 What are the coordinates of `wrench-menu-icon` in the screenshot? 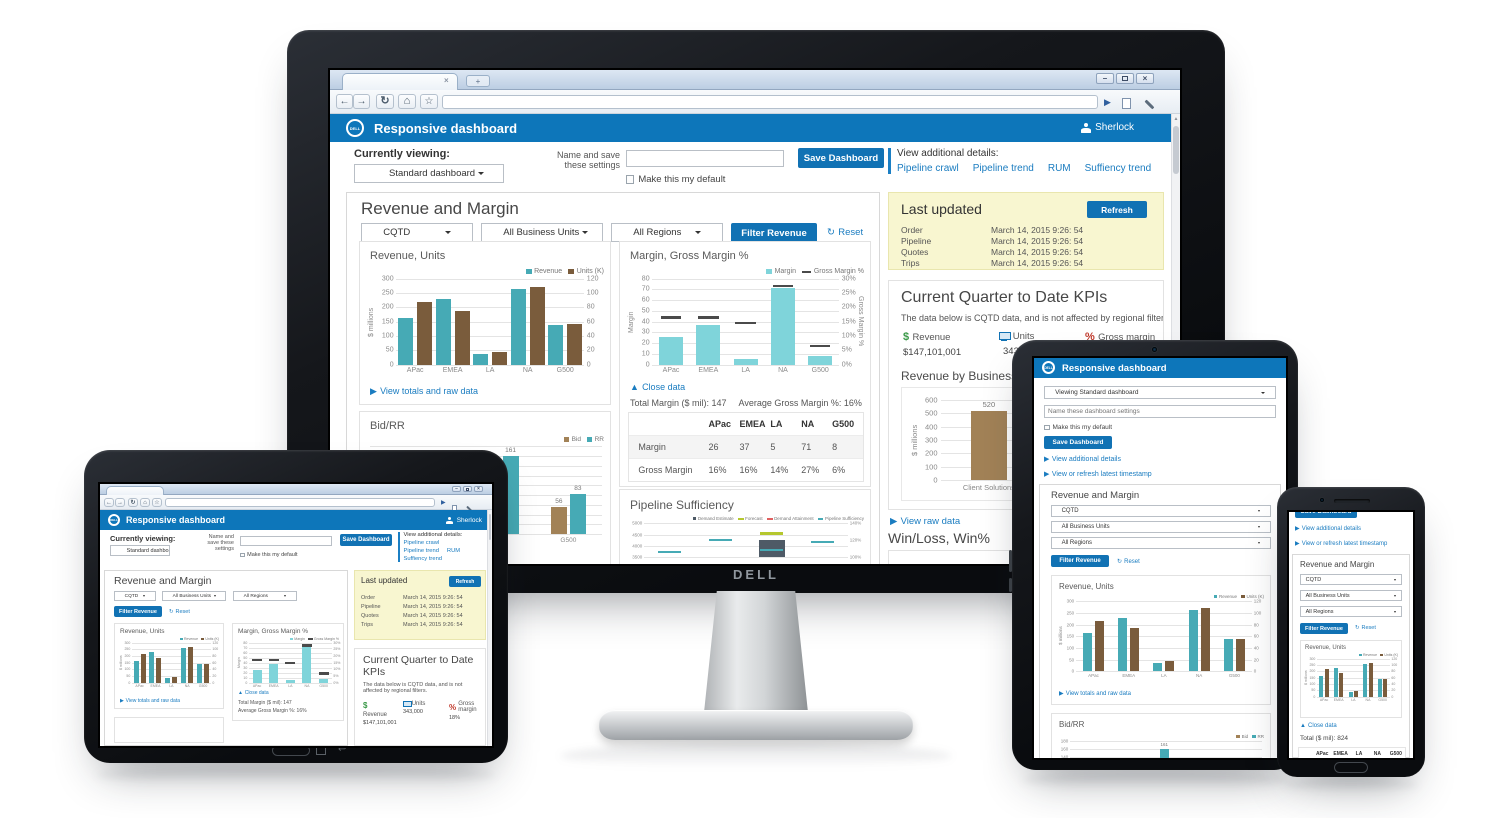 It's located at (1149, 105).